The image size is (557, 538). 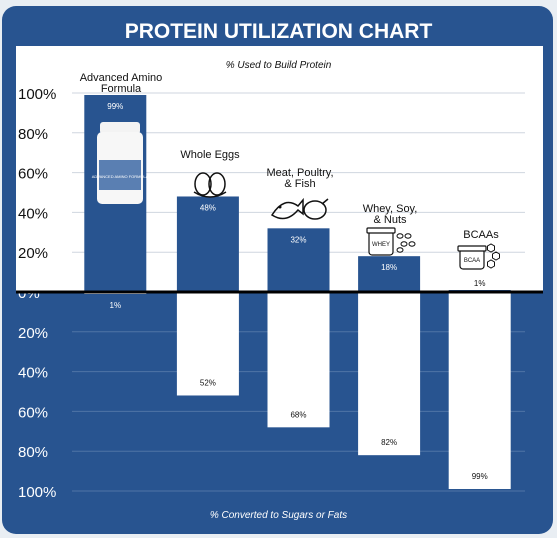 What do you see at coordinates (33, 253) in the screenshot?
I see `tick-label-4: 20%` at bounding box center [33, 253].